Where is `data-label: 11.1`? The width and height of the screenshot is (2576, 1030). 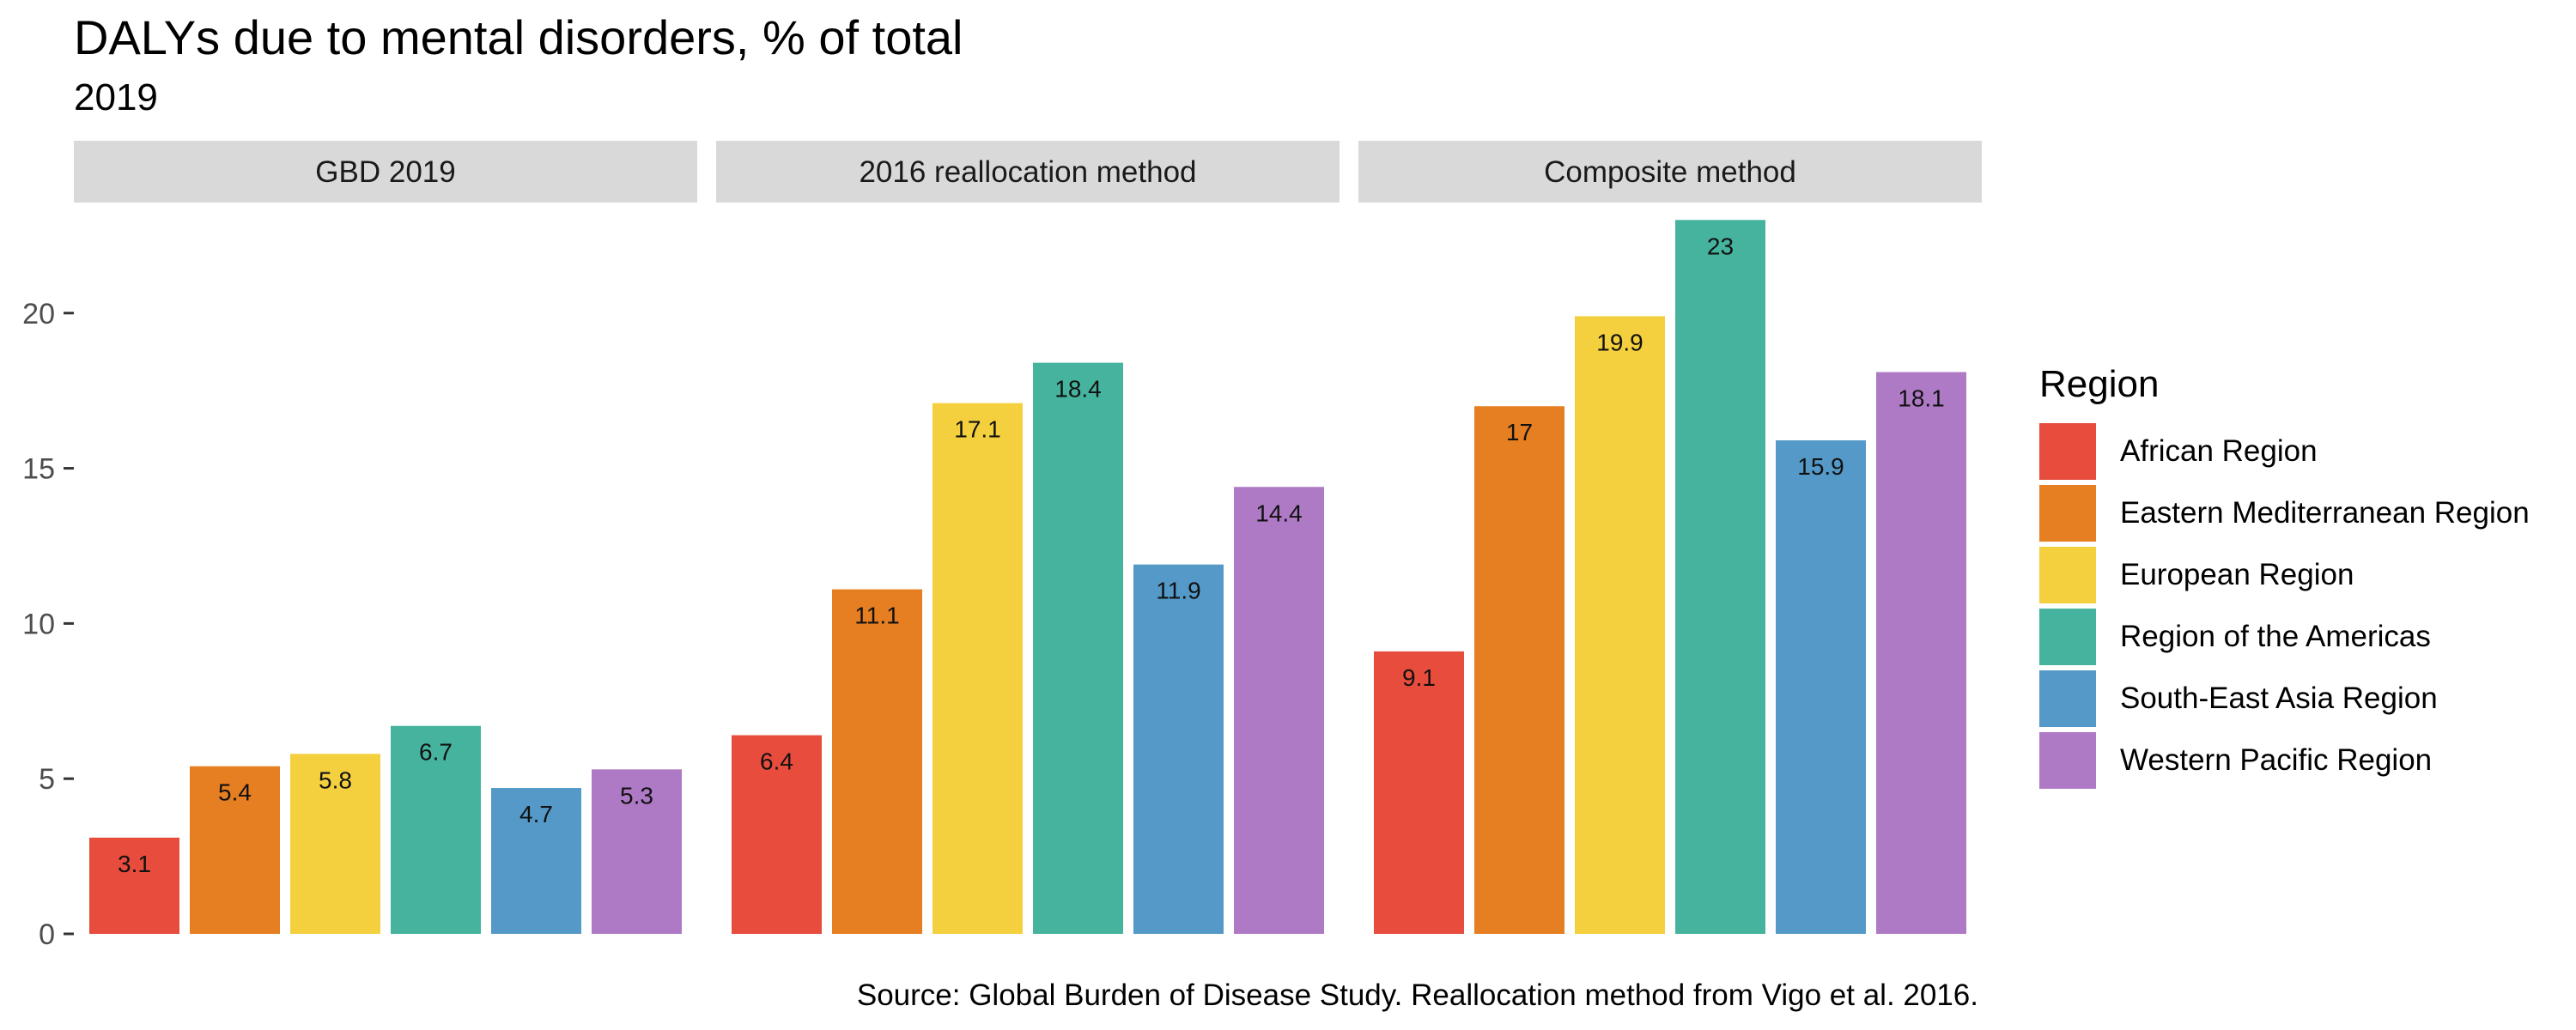
data-label: 11.1 is located at coordinates (876, 616).